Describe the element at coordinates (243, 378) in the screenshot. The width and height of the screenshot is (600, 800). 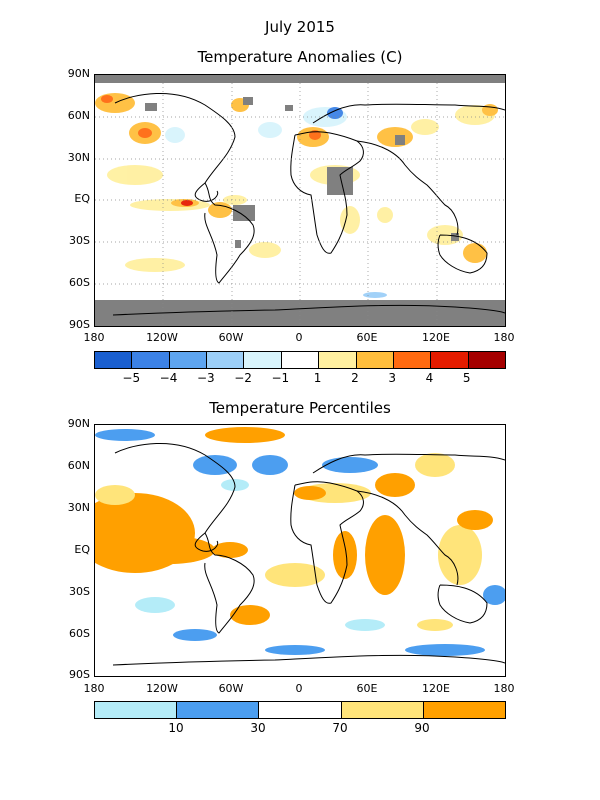
I see `anomaly-colorbar-label: −2` at that location.